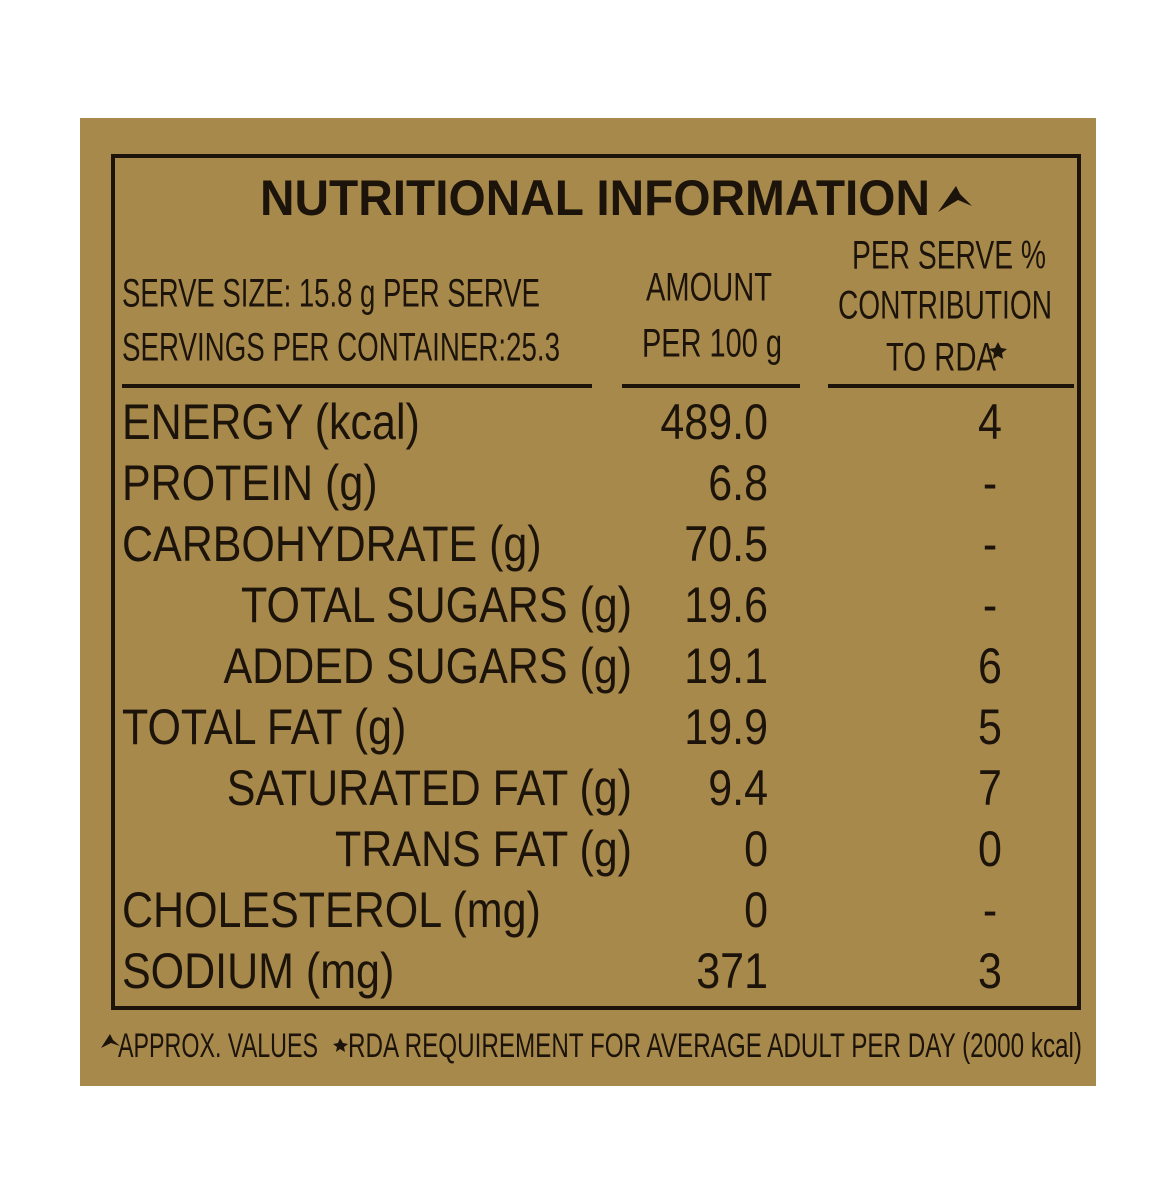 Image resolution: width=1176 pixels, height=1181 pixels. Describe the element at coordinates (429, 788) in the screenshot. I see `nutrient: SATURATED FAT (g)` at that location.